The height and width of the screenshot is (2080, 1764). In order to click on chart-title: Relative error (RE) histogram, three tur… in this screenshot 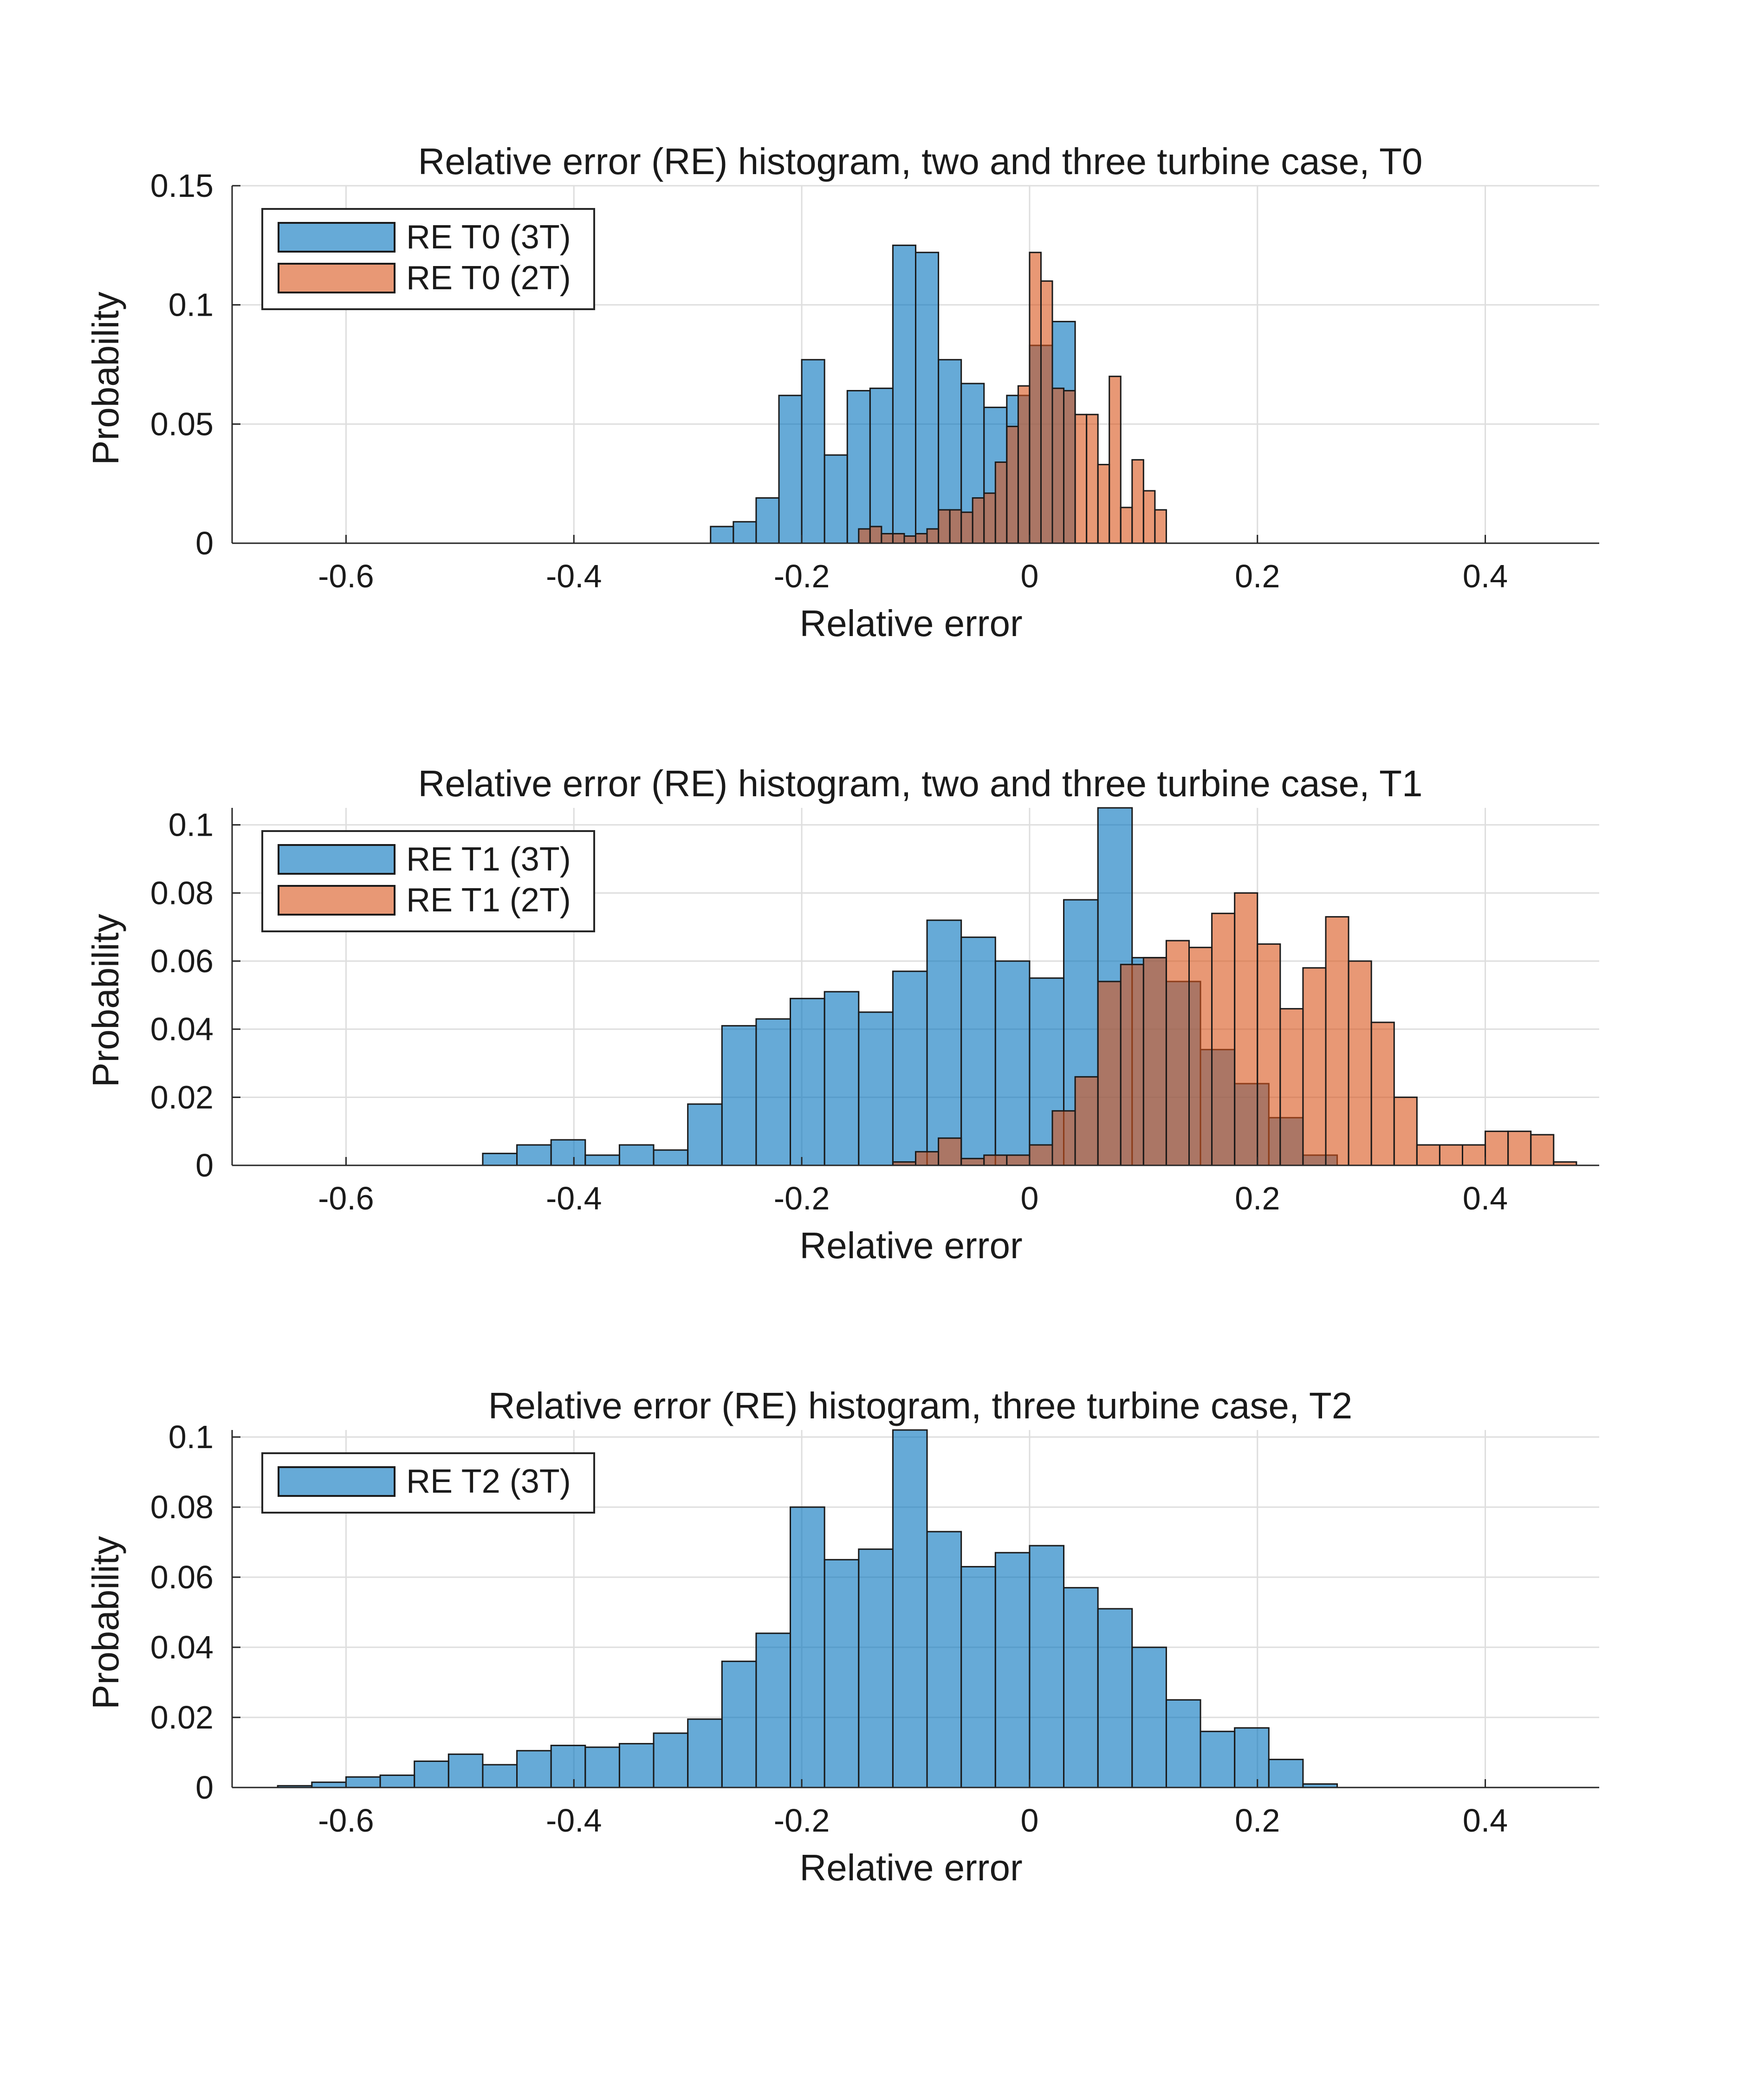, I will do `click(920, 1405)`.